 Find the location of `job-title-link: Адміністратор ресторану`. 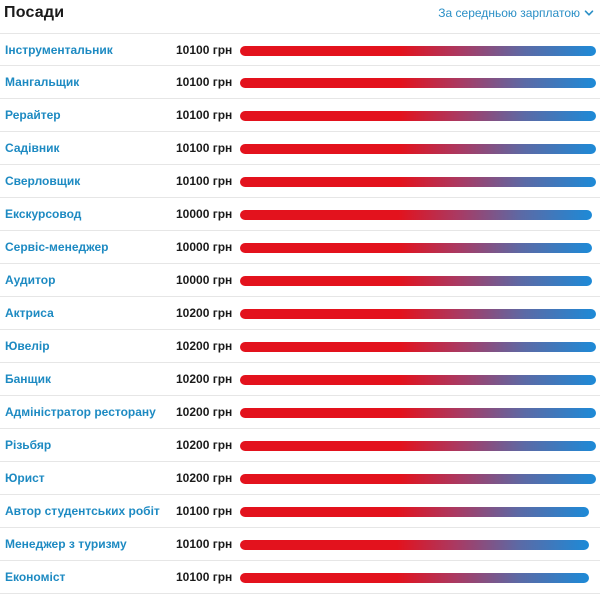

job-title-link: Адміністратор ресторану is located at coordinates (80, 412).